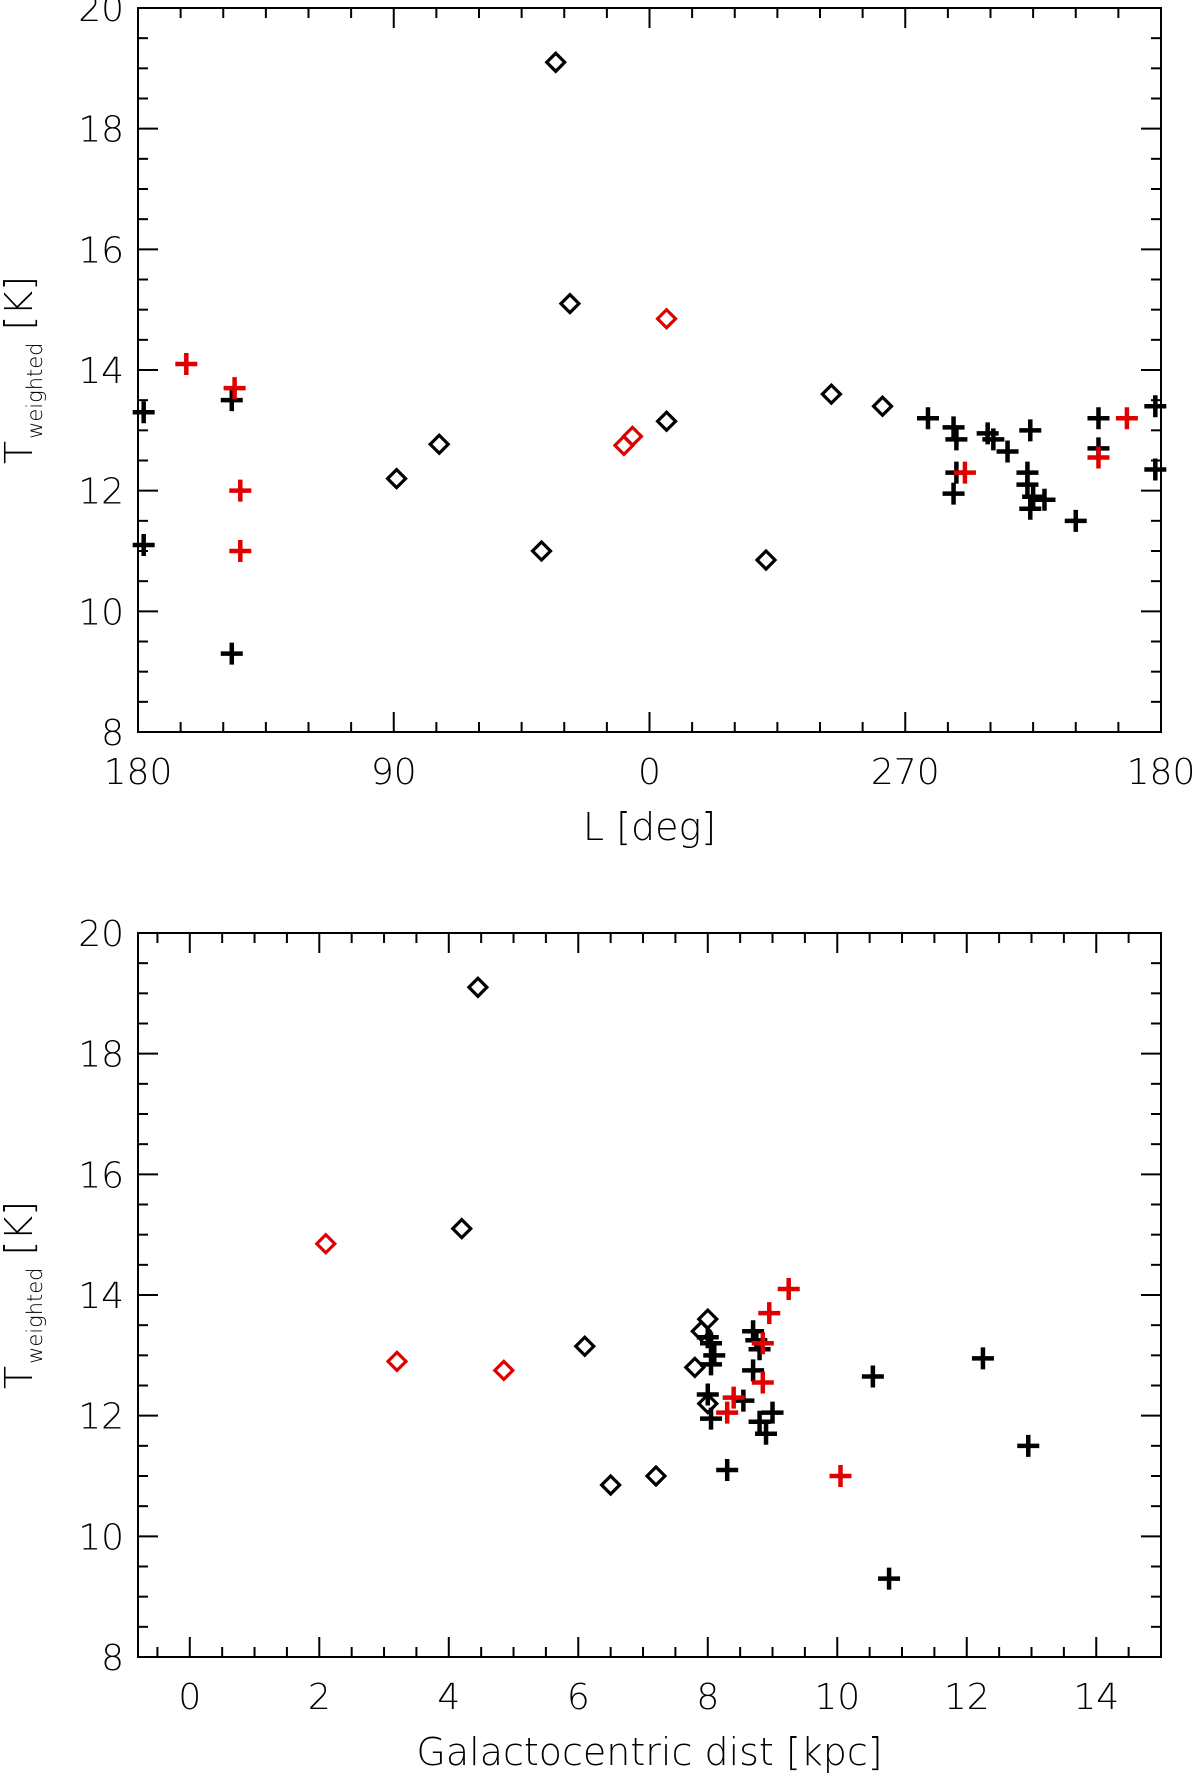 The image size is (1200, 1786). What do you see at coordinates (1096, 1697) in the screenshot?
I see `x-tick-label: 14` at bounding box center [1096, 1697].